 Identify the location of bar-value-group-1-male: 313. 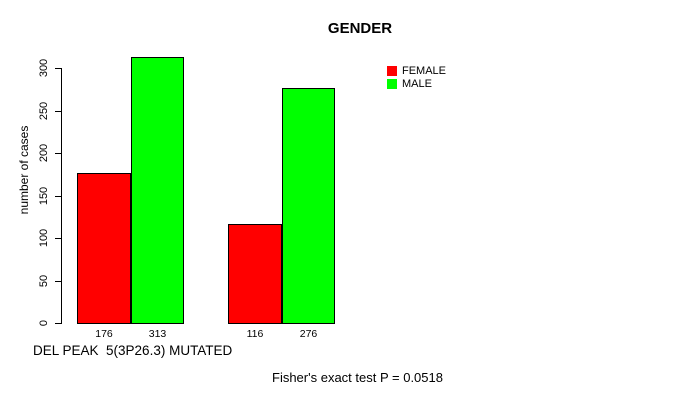
(157, 334).